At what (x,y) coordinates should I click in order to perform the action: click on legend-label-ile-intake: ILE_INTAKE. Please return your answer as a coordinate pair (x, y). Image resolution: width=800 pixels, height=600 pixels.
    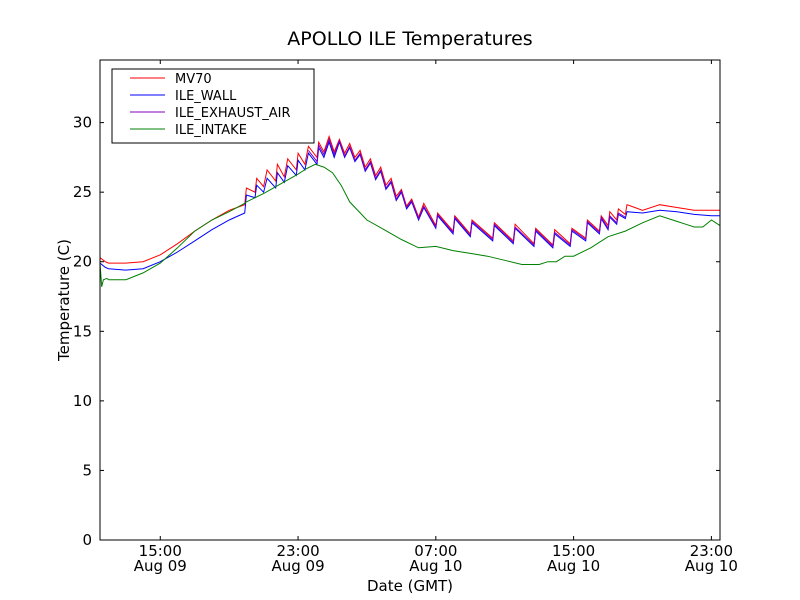
    Looking at the image, I should click on (211, 130).